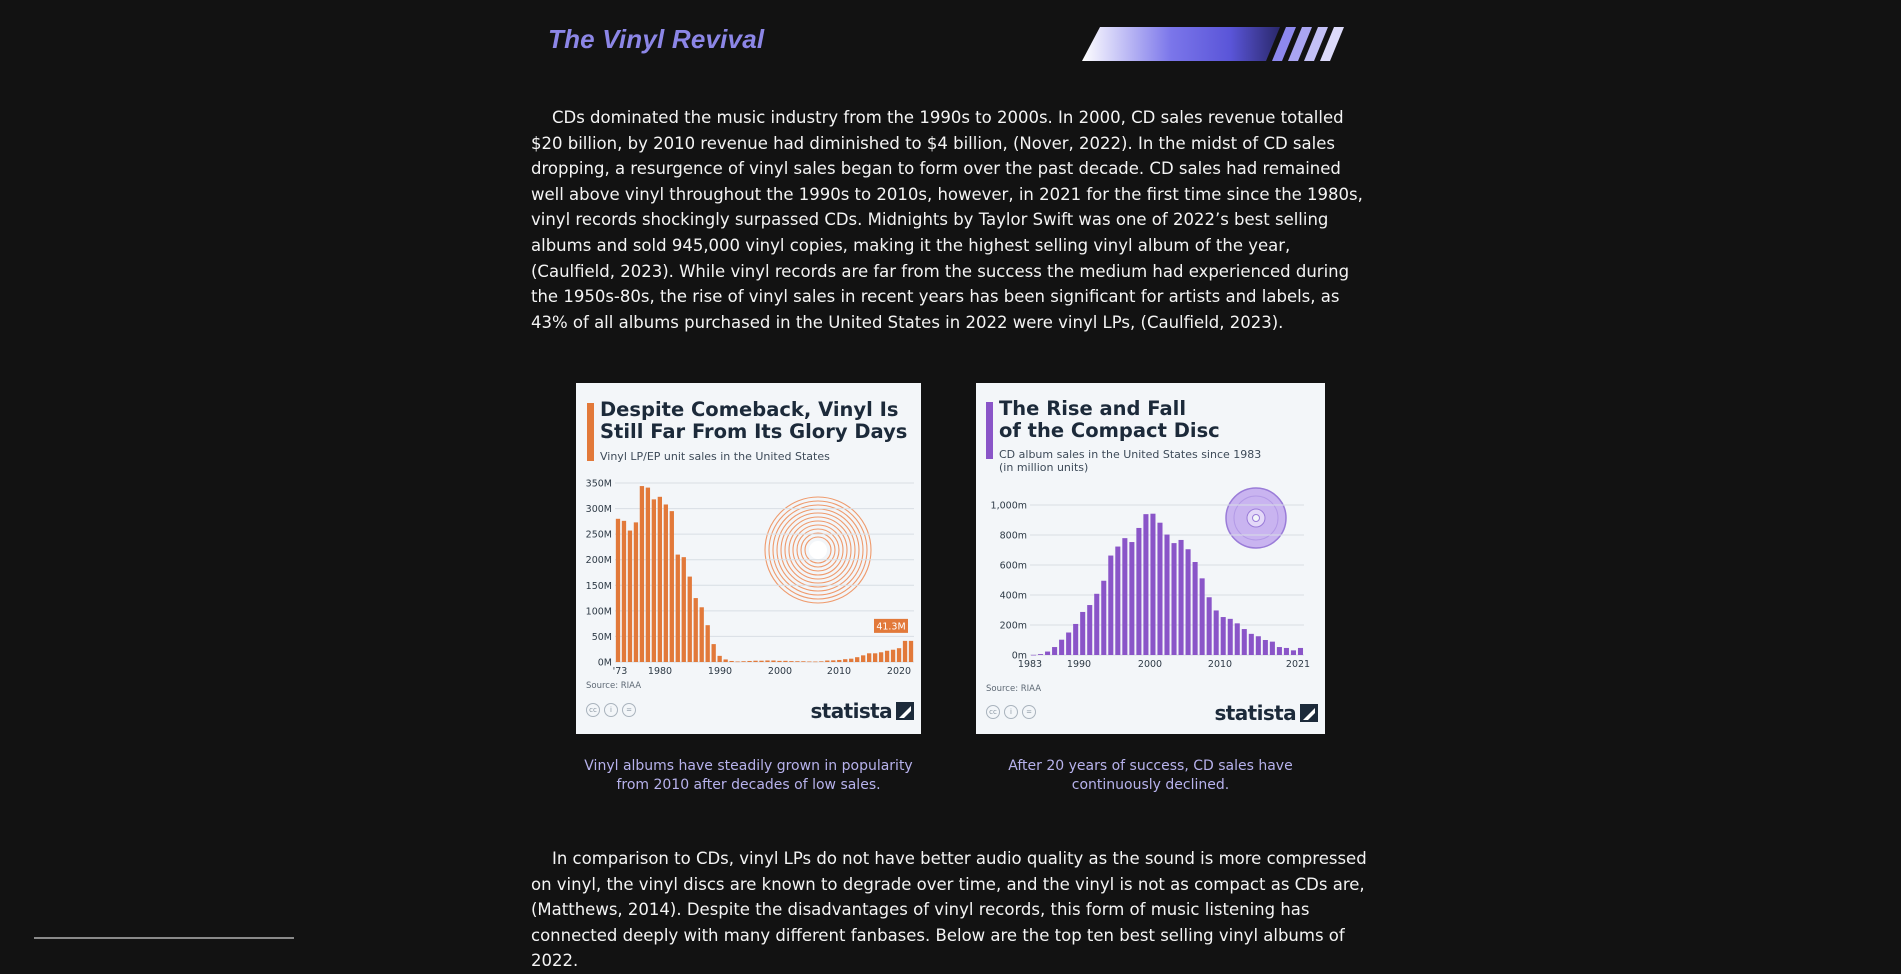  Describe the element at coordinates (671, 586) in the screenshot. I see `bar-1982` at that location.